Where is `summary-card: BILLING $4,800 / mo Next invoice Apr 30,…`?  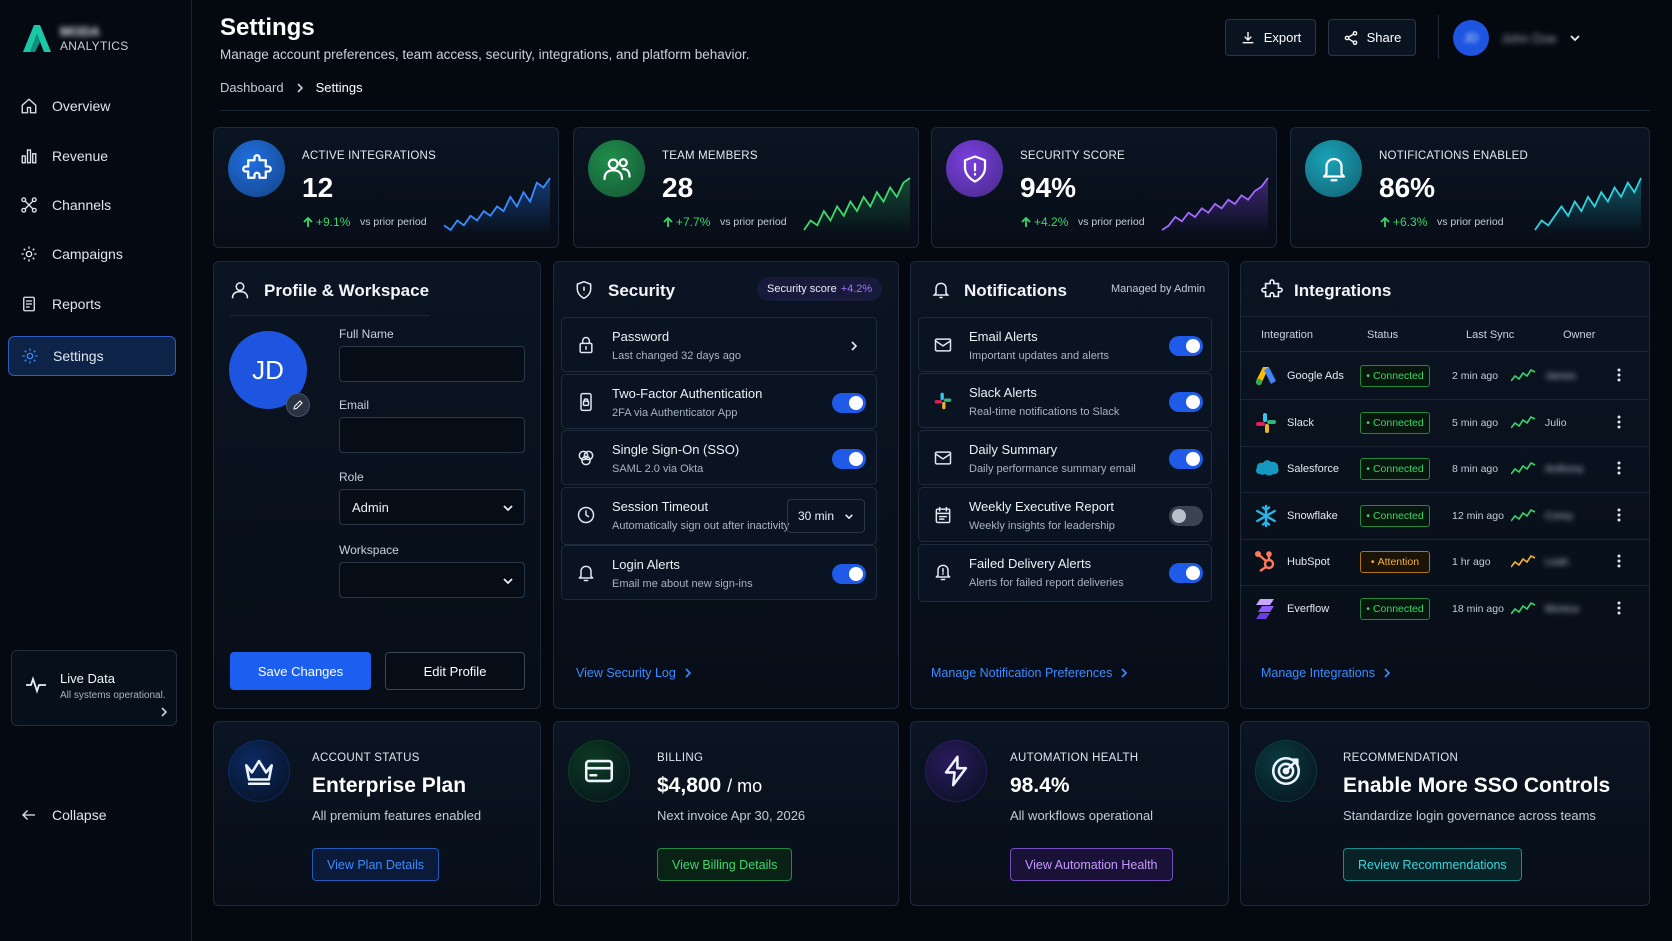 summary-card: BILLING $4,800 / mo Next invoice Apr 30,… is located at coordinates (726, 813).